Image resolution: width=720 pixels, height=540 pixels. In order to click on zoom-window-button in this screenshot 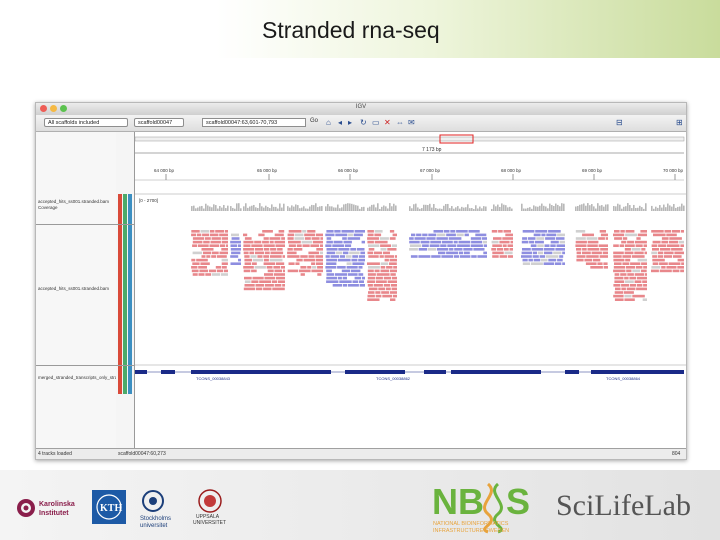, I will do `click(63, 108)`.